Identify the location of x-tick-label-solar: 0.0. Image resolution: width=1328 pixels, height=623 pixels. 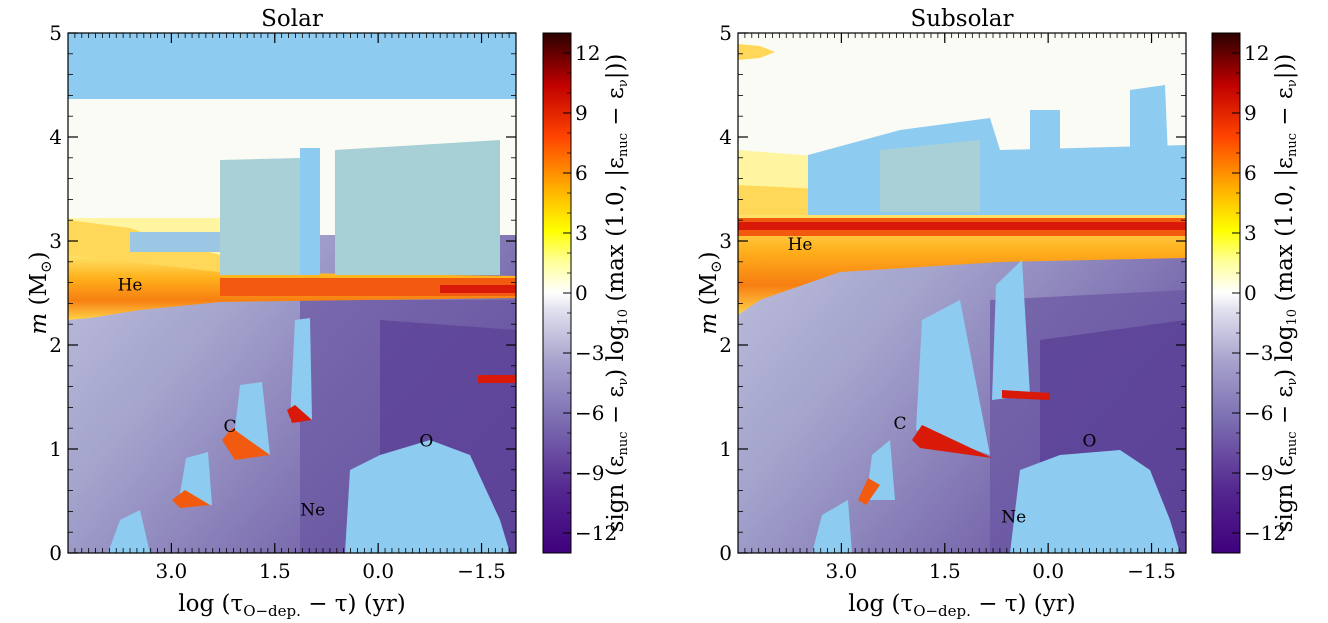
(378, 571).